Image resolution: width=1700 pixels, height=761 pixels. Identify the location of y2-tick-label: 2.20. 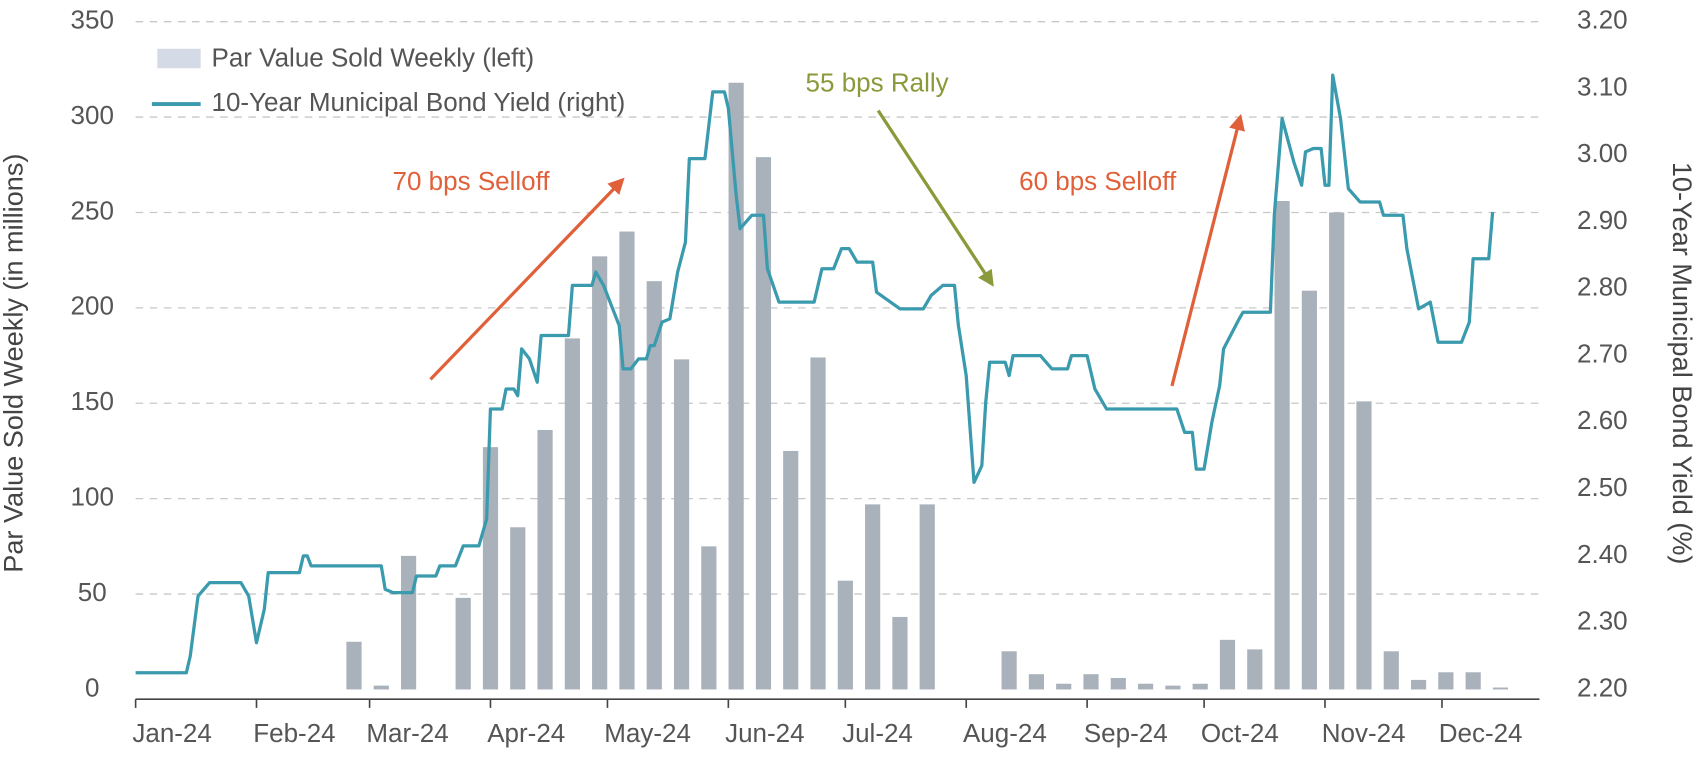
(1602, 687).